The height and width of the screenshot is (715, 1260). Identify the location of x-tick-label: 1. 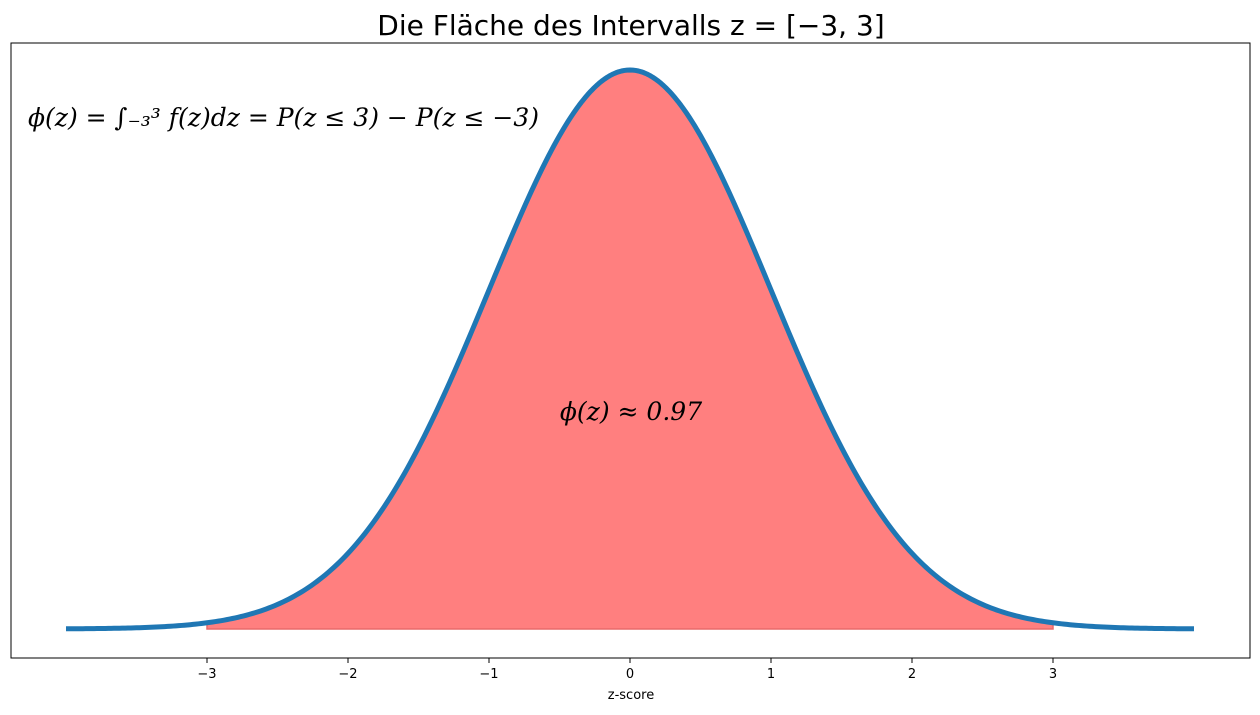
(771, 674).